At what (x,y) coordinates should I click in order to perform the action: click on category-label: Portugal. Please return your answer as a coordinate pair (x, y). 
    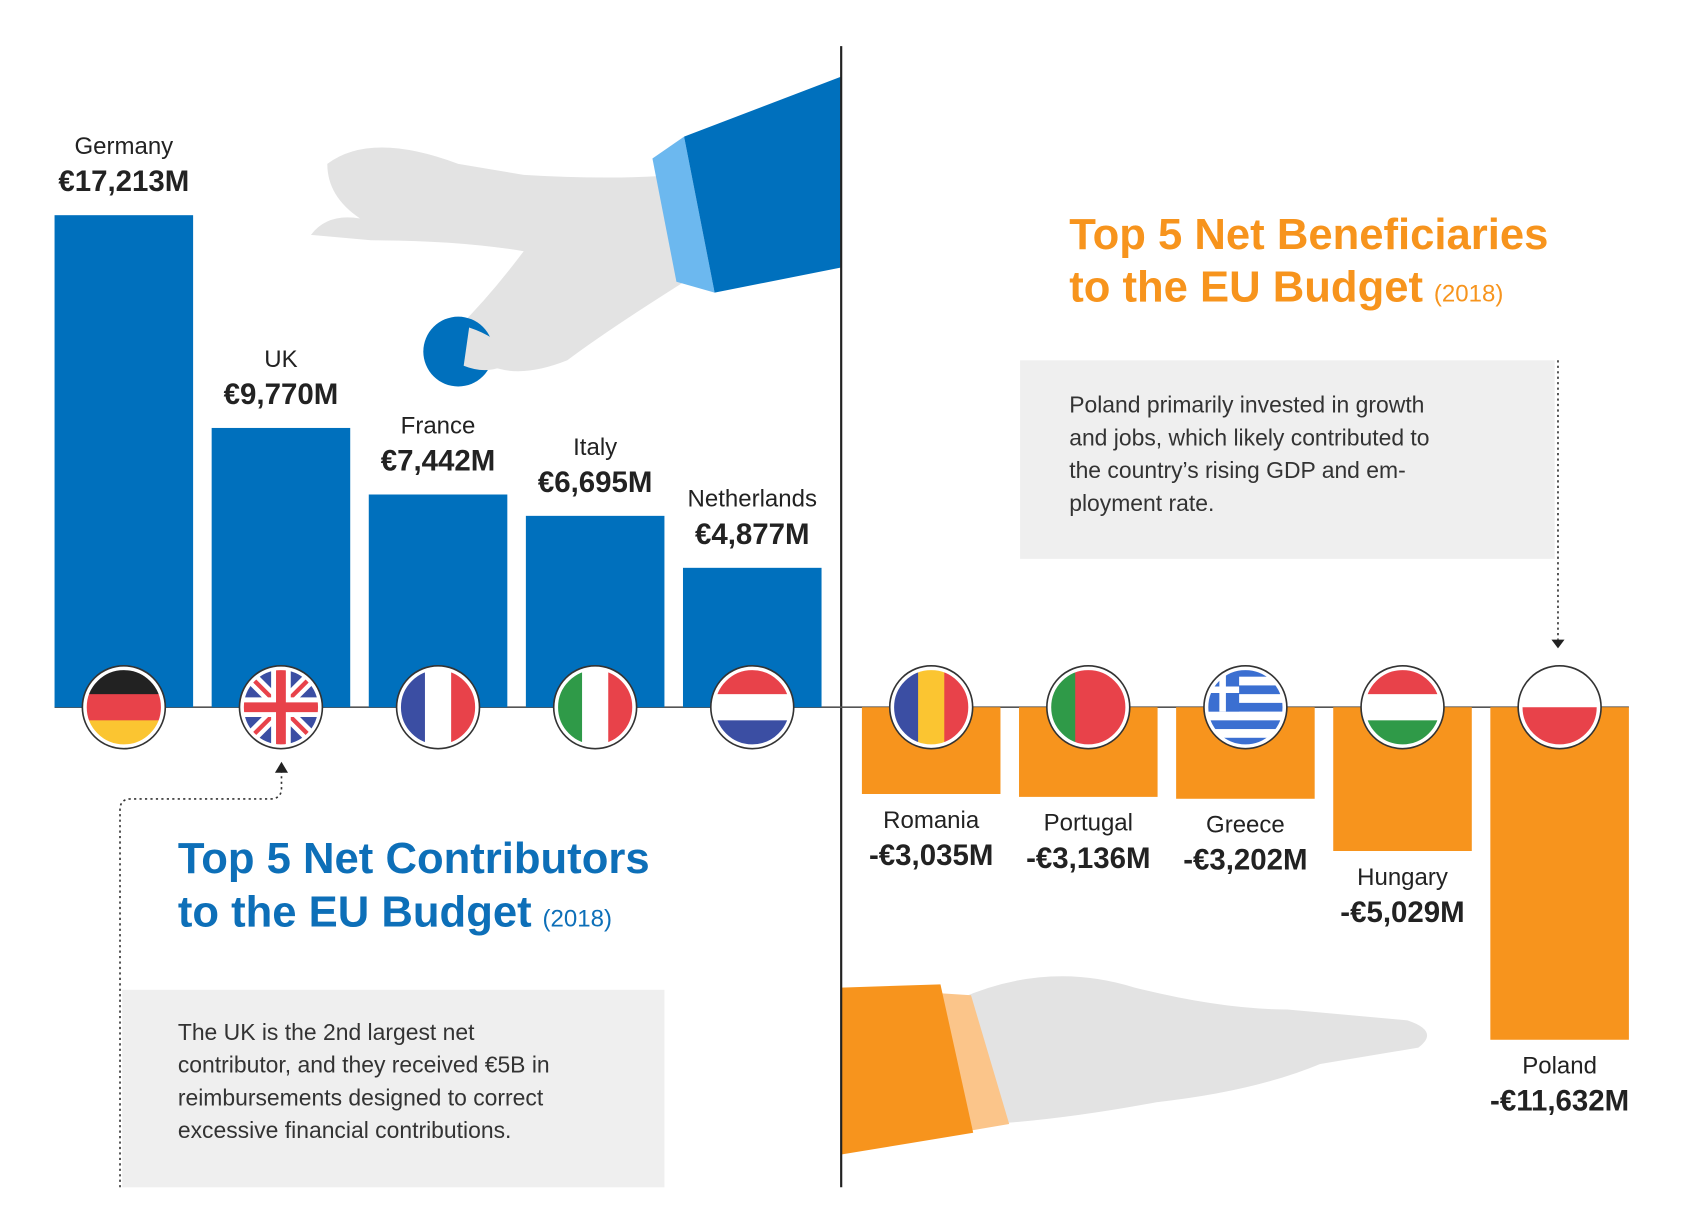
    Looking at the image, I should click on (1088, 823).